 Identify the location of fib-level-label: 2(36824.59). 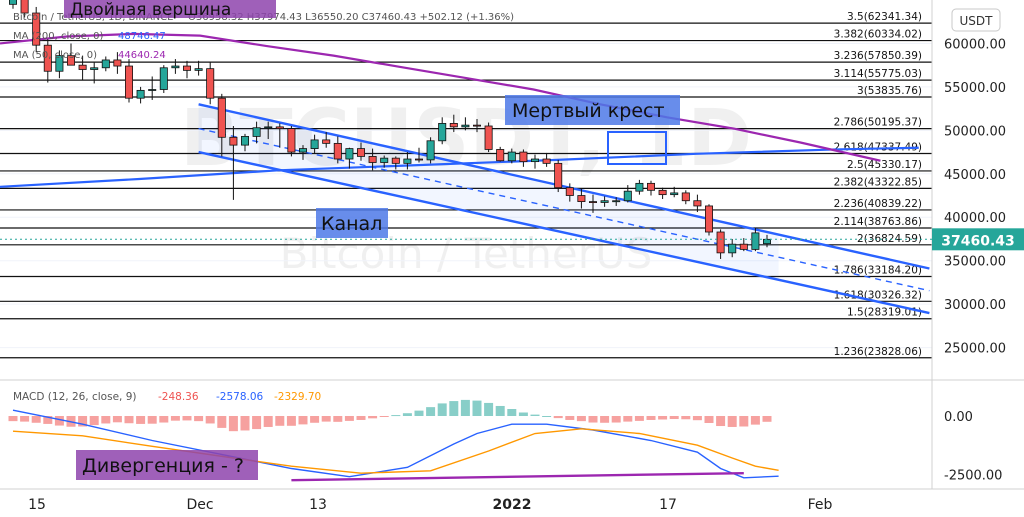
(889, 239).